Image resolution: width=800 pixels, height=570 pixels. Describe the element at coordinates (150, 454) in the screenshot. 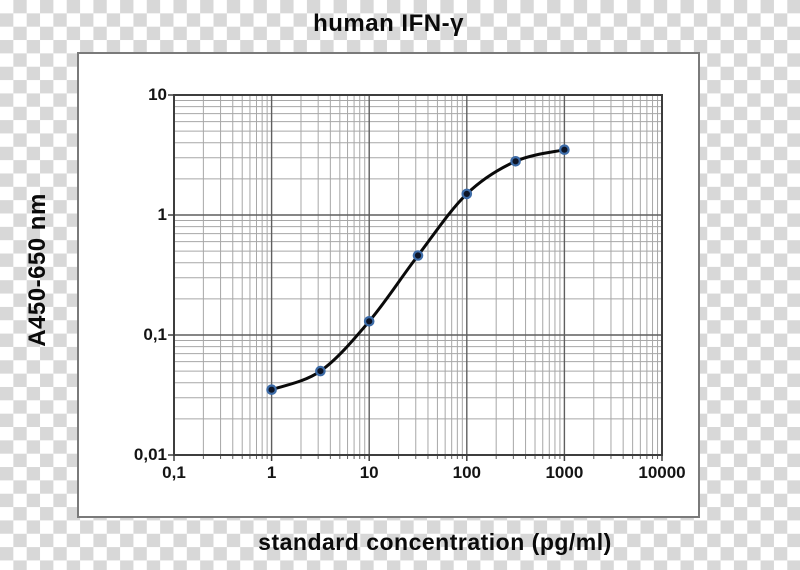

I see `y-tick-label: 0,01` at that location.